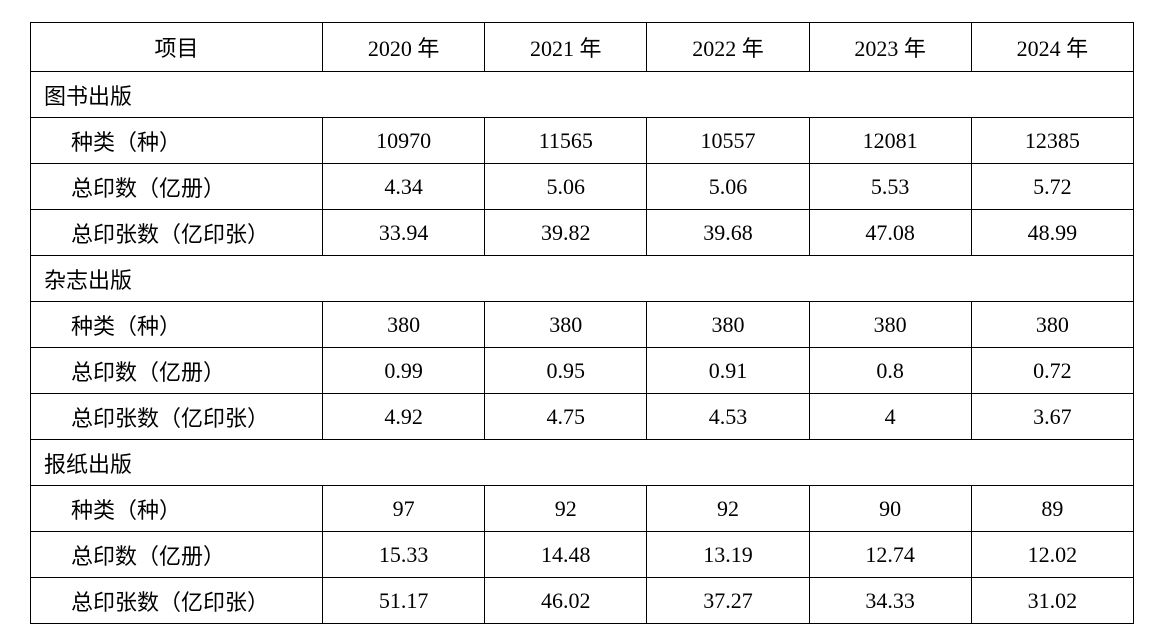  I want to click on data-row: 总印张数（亿印张） 51.17 46.02 37.27 34.33 31.02, so click(582, 600).